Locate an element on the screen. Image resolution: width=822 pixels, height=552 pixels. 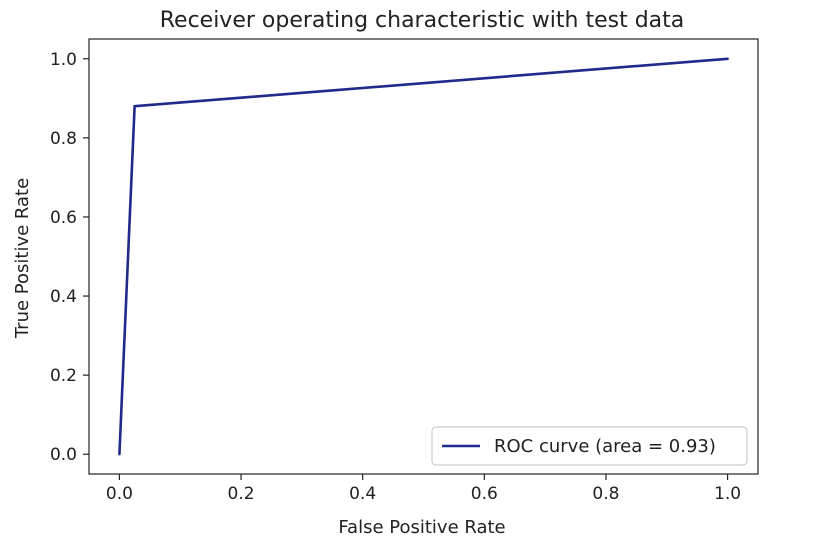
y-tick-label: 0.6 is located at coordinates (63, 218).